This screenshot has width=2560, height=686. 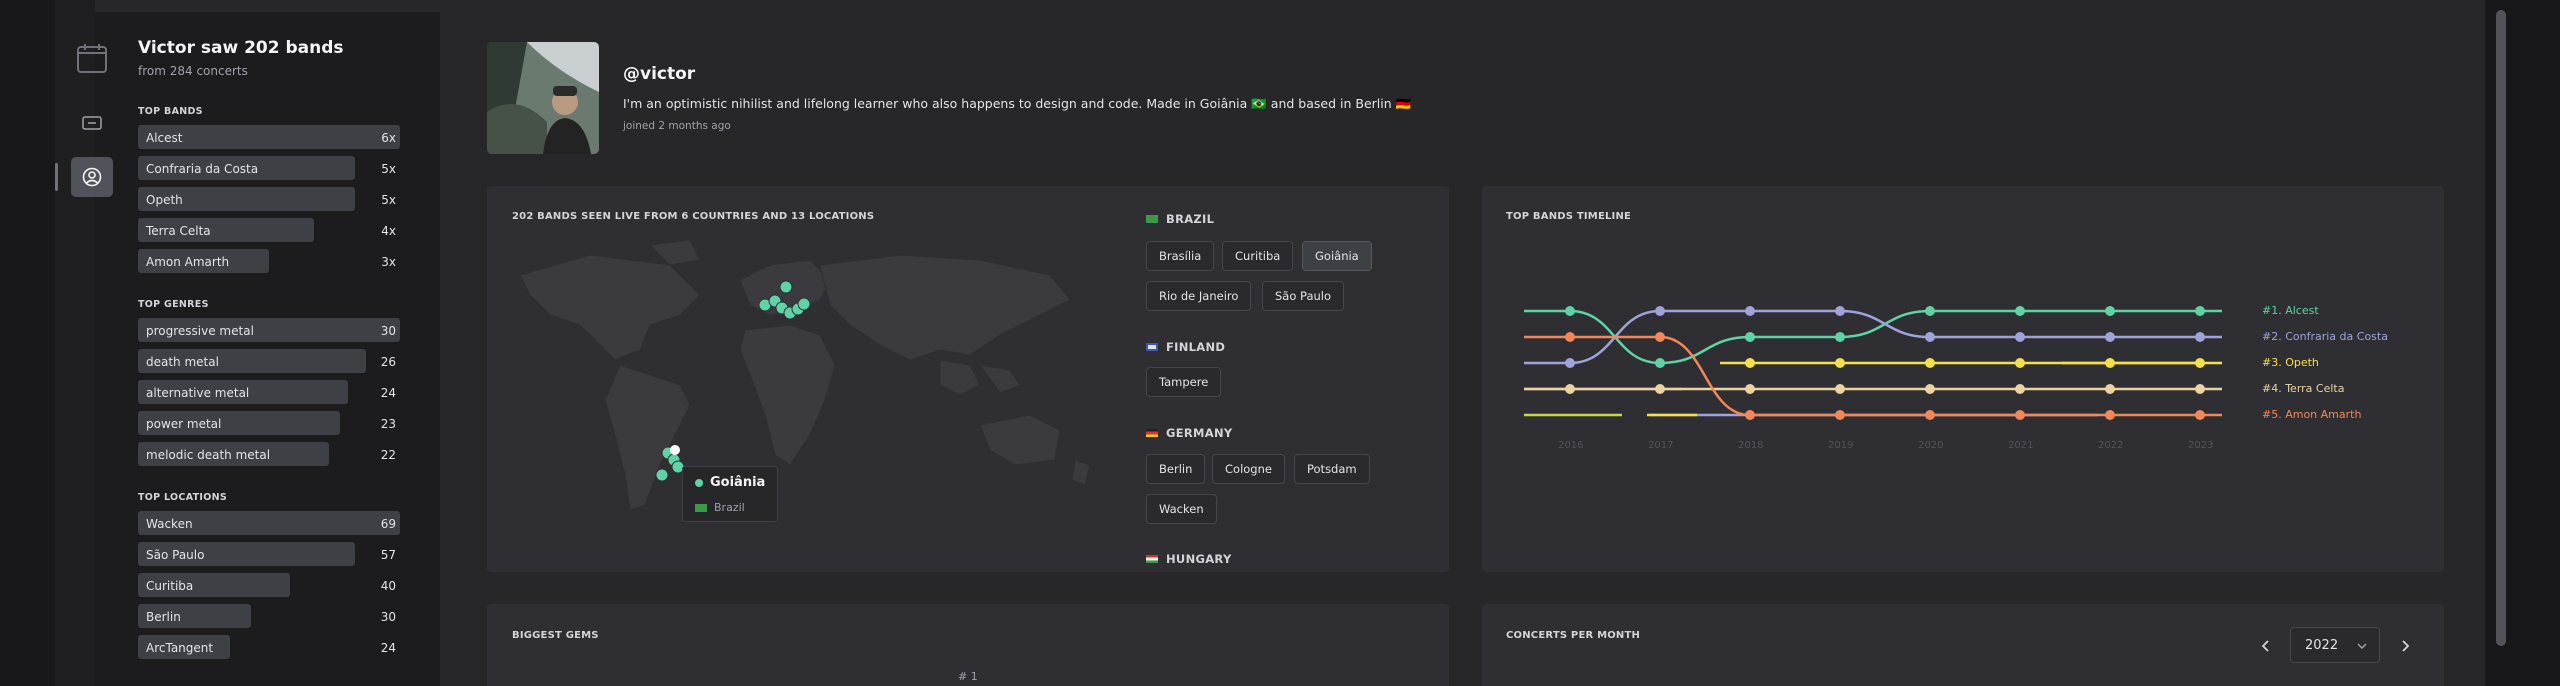 What do you see at coordinates (2405, 646) in the screenshot?
I see `next-year-button` at bounding box center [2405, 646].